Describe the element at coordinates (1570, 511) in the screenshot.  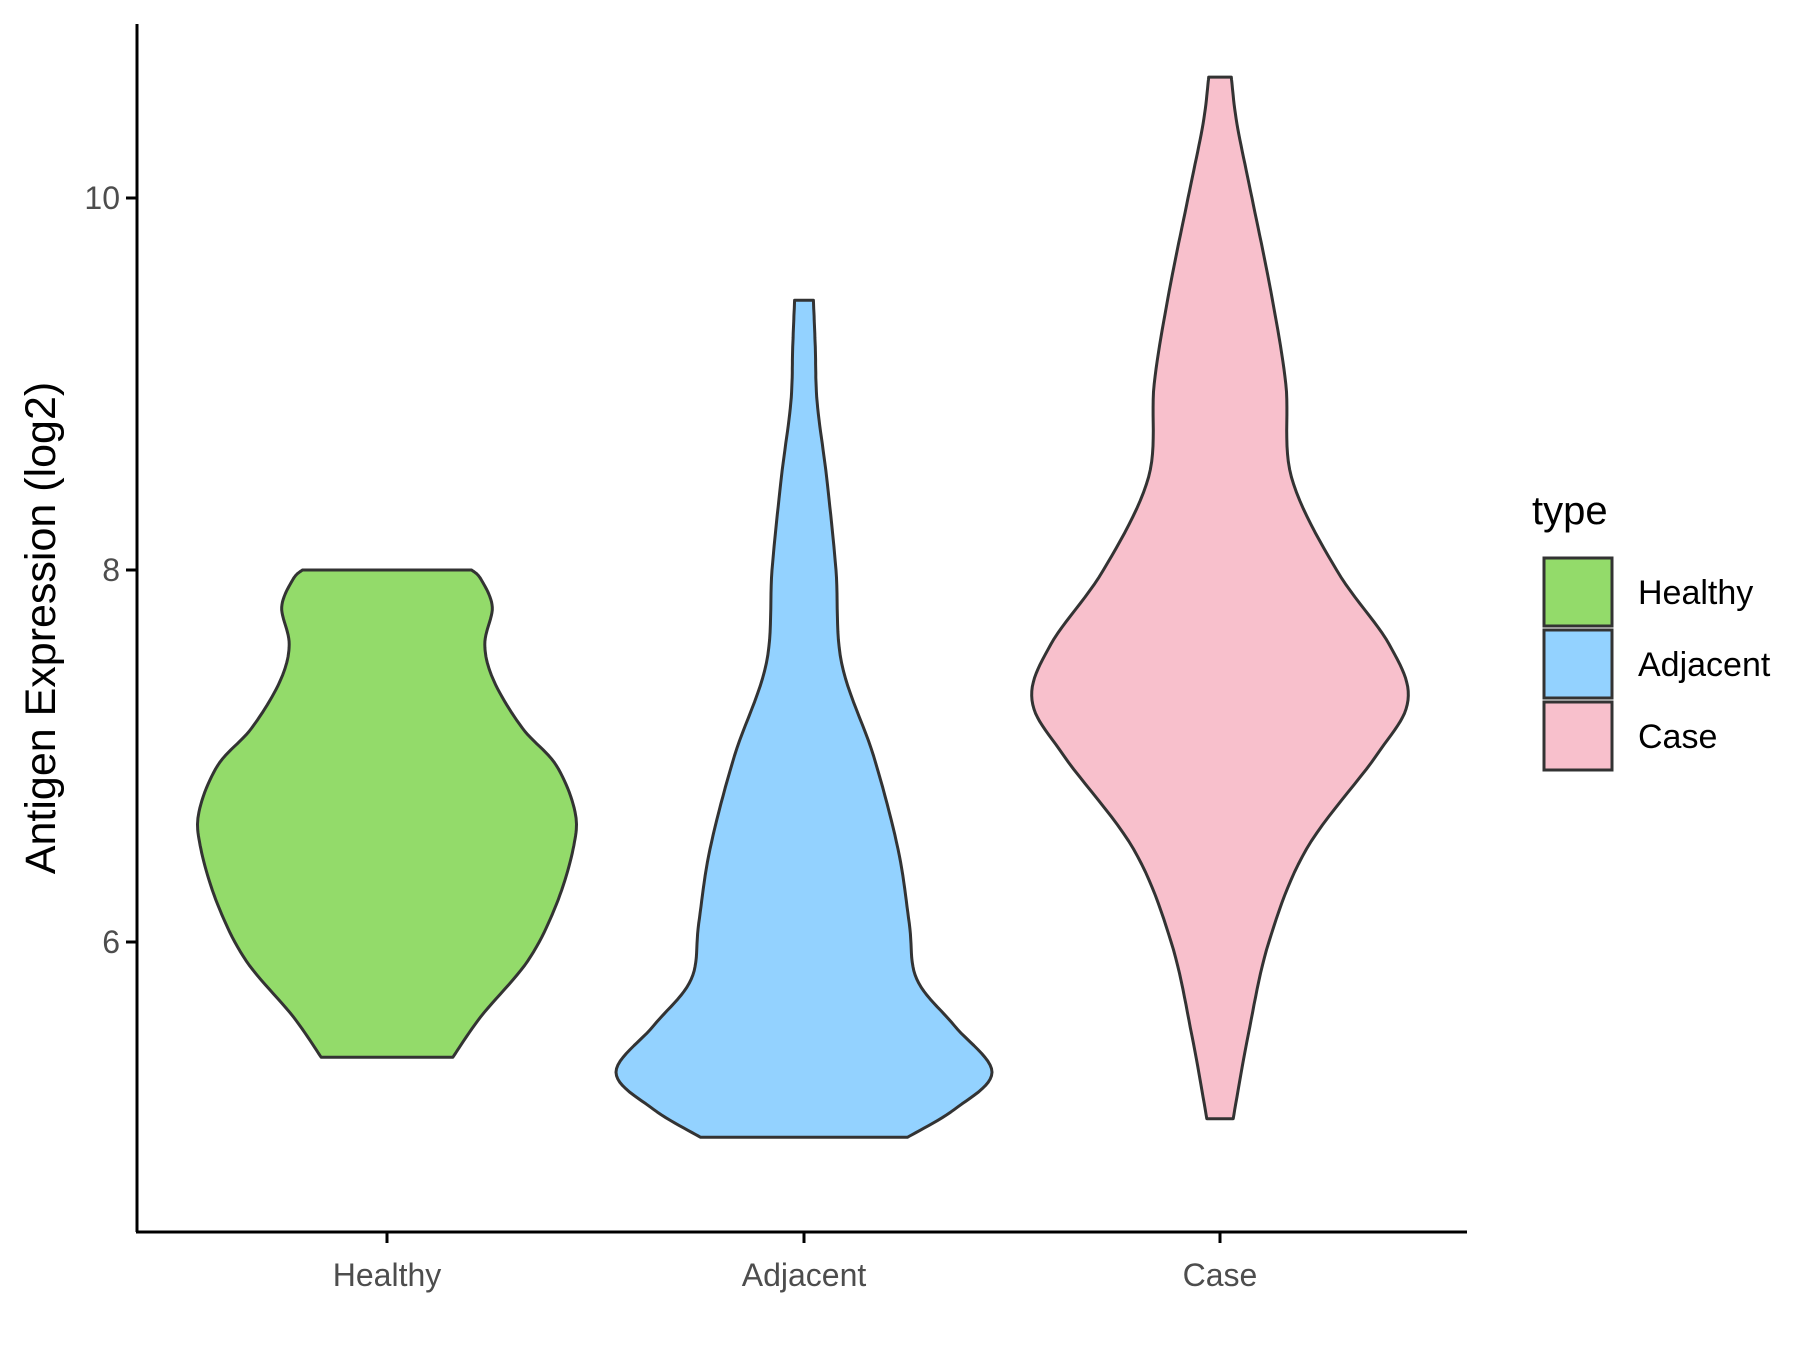
I see `legend-title: type` at that location.